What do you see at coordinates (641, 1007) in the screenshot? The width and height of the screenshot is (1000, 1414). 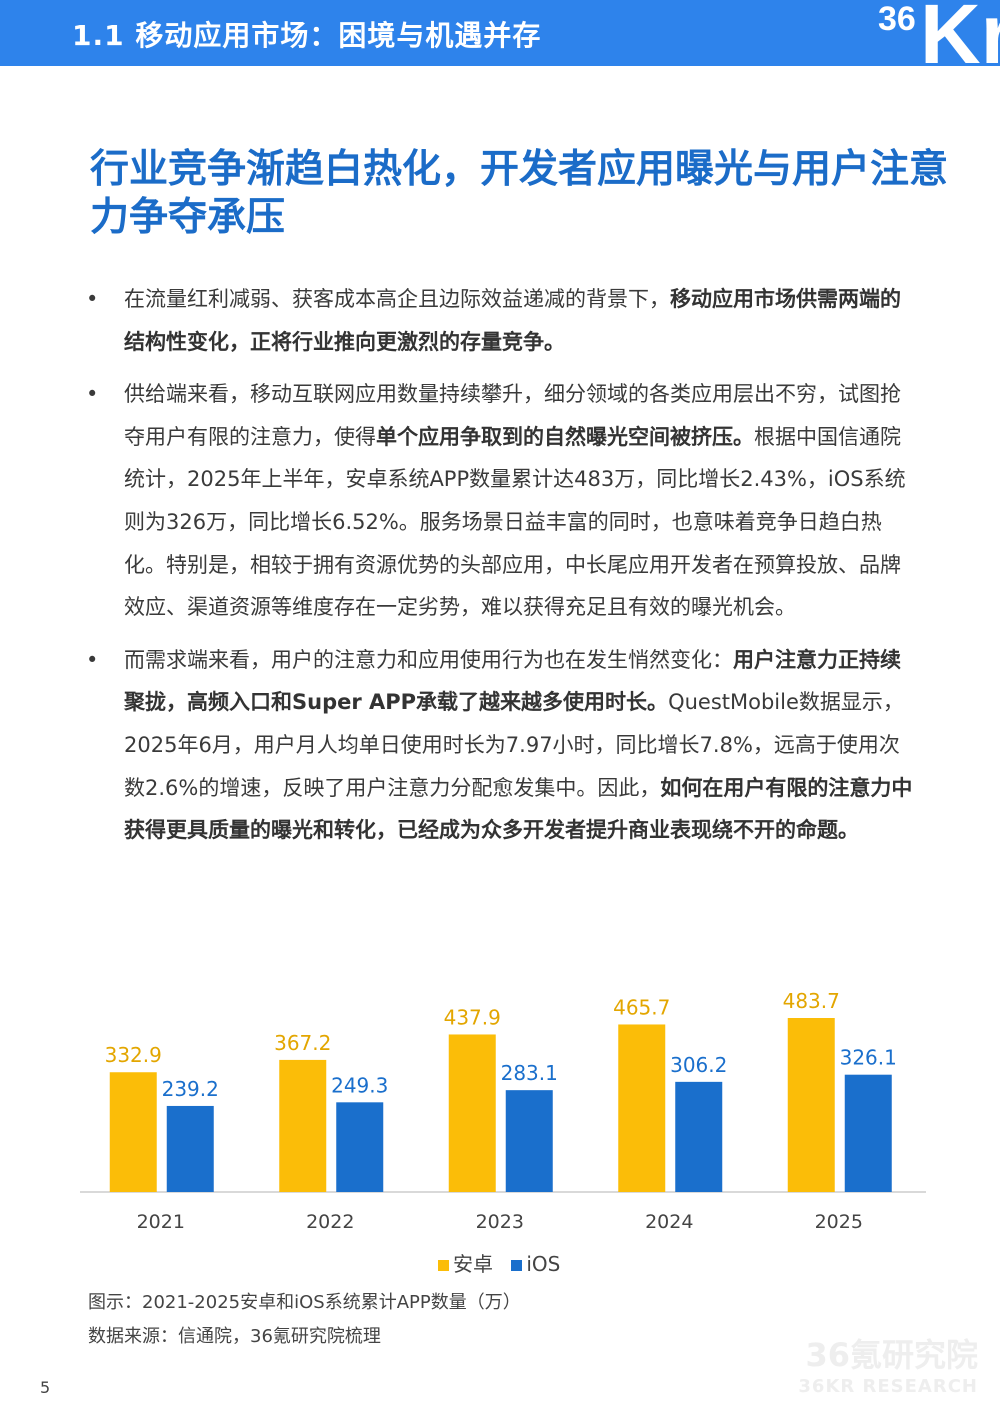 I see `data-label: 465.7` at bounding box center [641, 1007].